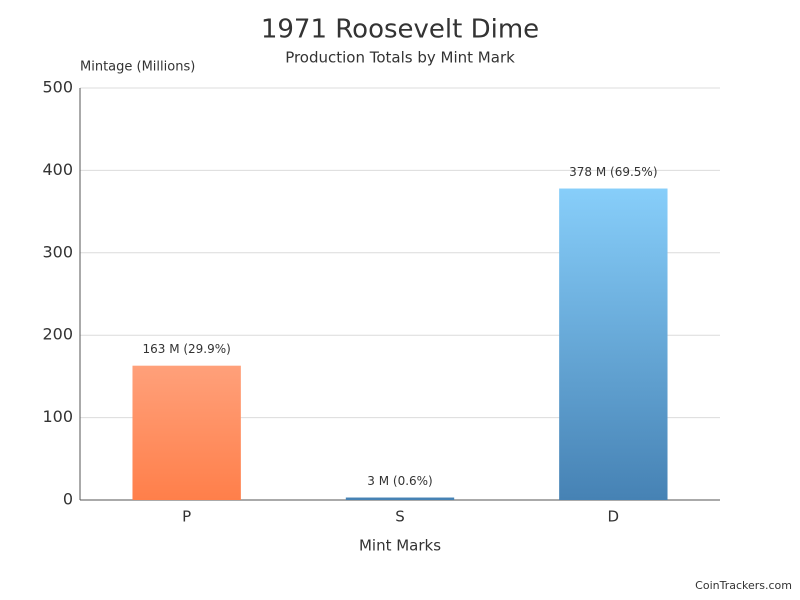 The image size is (800, 600). I want to click on x-tick-label: P, so click(186, 517).